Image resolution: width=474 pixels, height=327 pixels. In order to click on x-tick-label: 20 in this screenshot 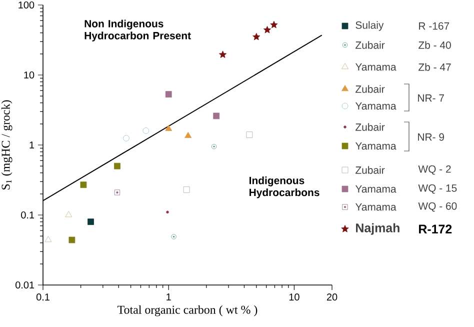, I will do `click(332, 297)`.